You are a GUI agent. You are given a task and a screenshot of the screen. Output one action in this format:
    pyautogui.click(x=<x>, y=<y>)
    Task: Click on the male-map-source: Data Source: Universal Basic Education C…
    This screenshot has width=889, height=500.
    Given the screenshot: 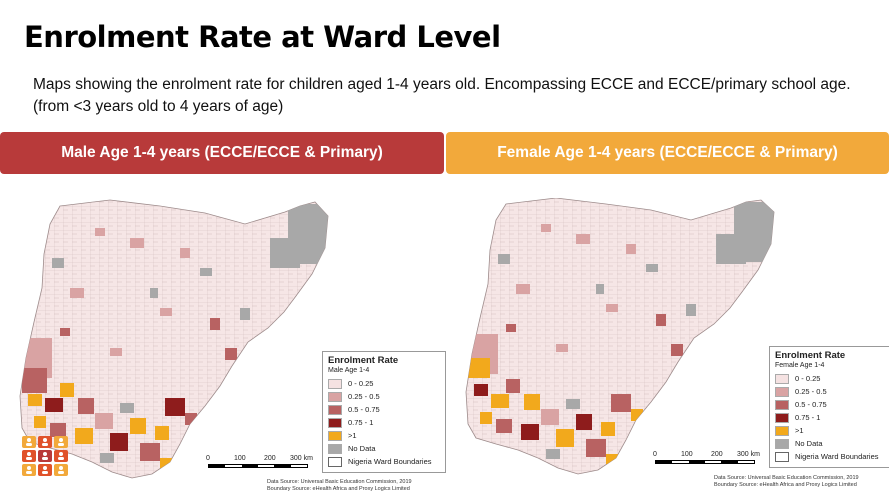 What is the action you would take?
    pyautogui.click(x=339, y=485)
    